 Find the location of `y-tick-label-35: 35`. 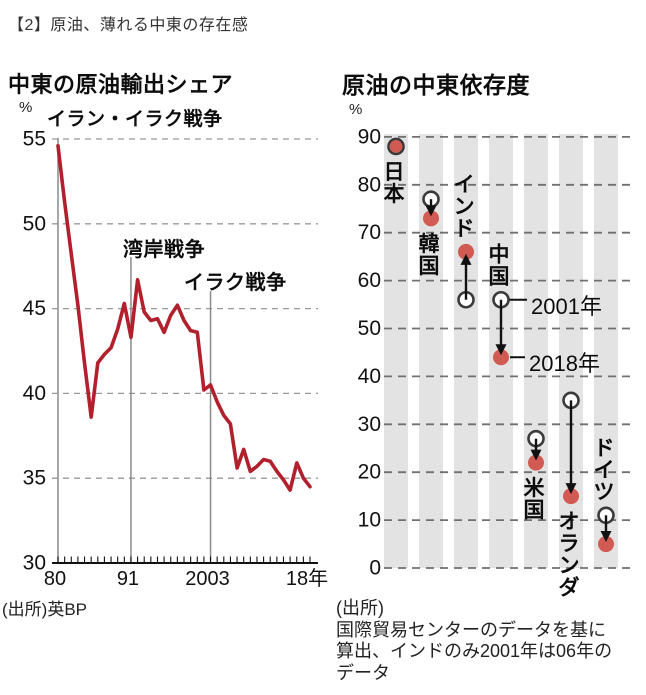

y-tick-label-35: 35 is located at coordinates (34, 478).